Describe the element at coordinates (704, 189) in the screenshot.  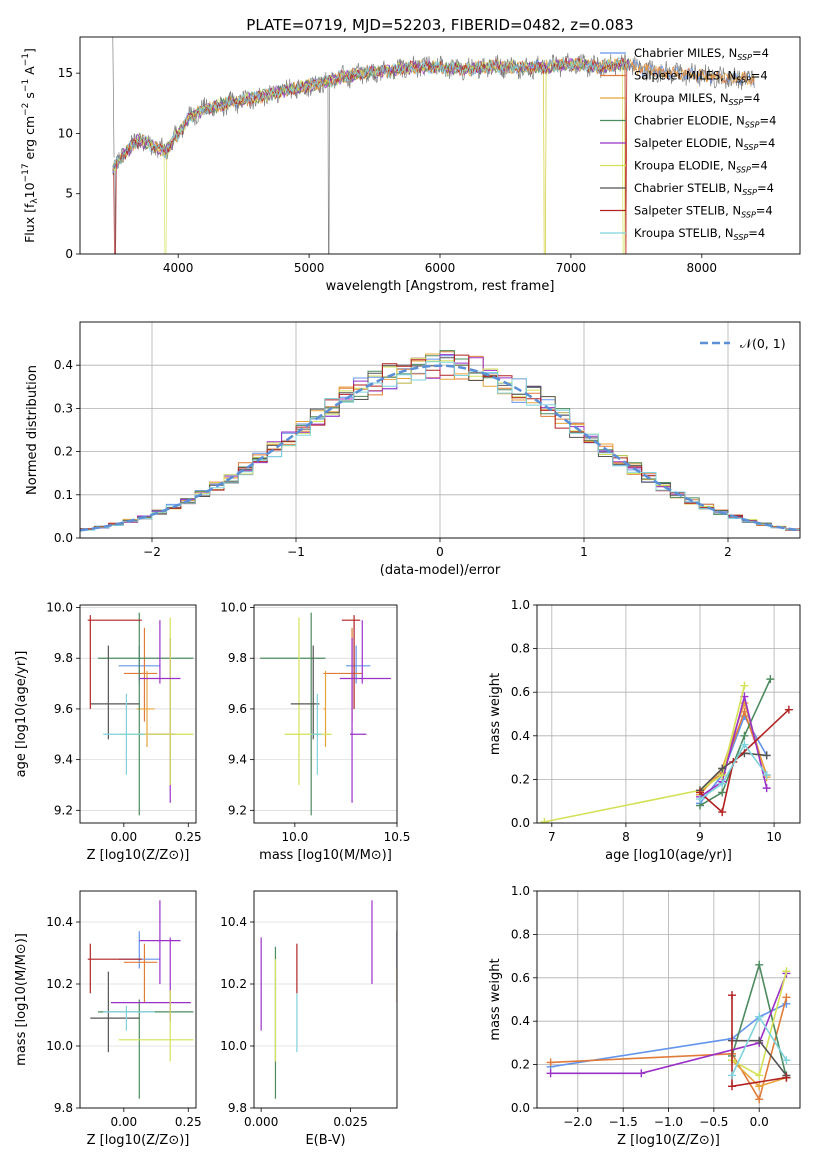
I see `legend-label: Chabrier STELIB, NSSP=4` at that location.